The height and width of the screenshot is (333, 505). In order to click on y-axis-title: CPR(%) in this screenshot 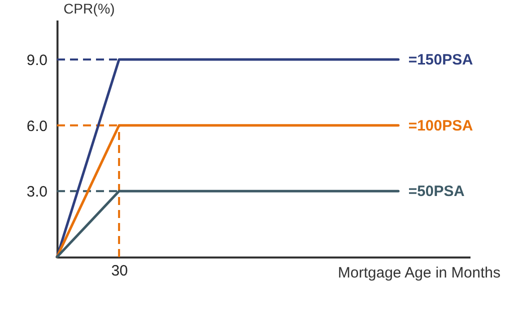, I will do `click(89, 8)`.